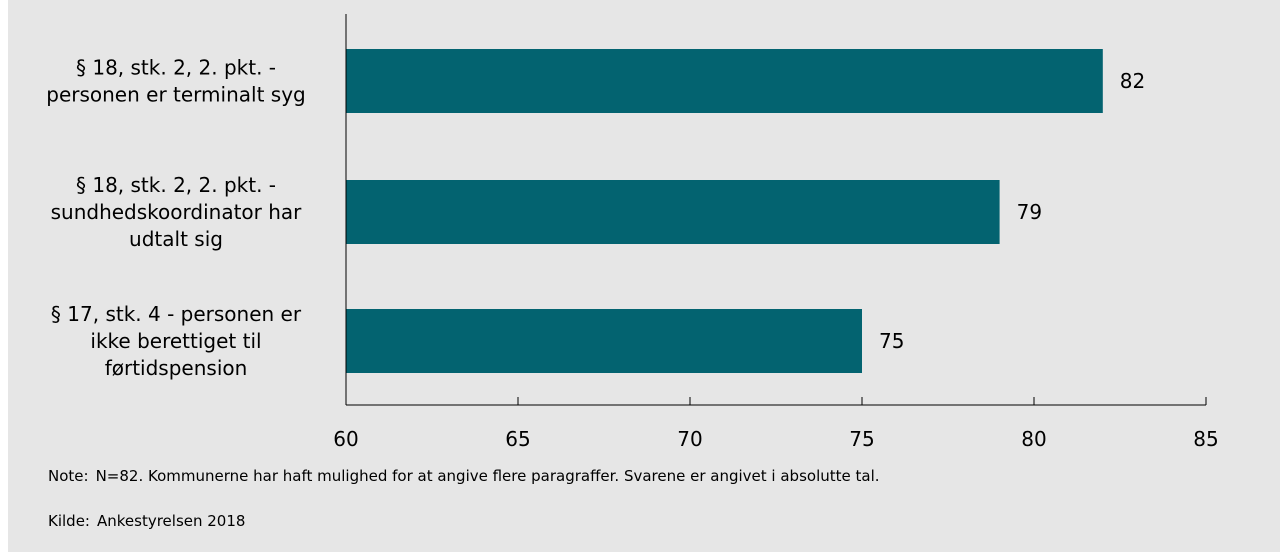 The width and height of the screenshot is (1284, 558). What do you see at coordinates (171, 521) in the screenshot?
I see `source-text: Ankestyrelsen 2018` at bounding box center [171, 521].